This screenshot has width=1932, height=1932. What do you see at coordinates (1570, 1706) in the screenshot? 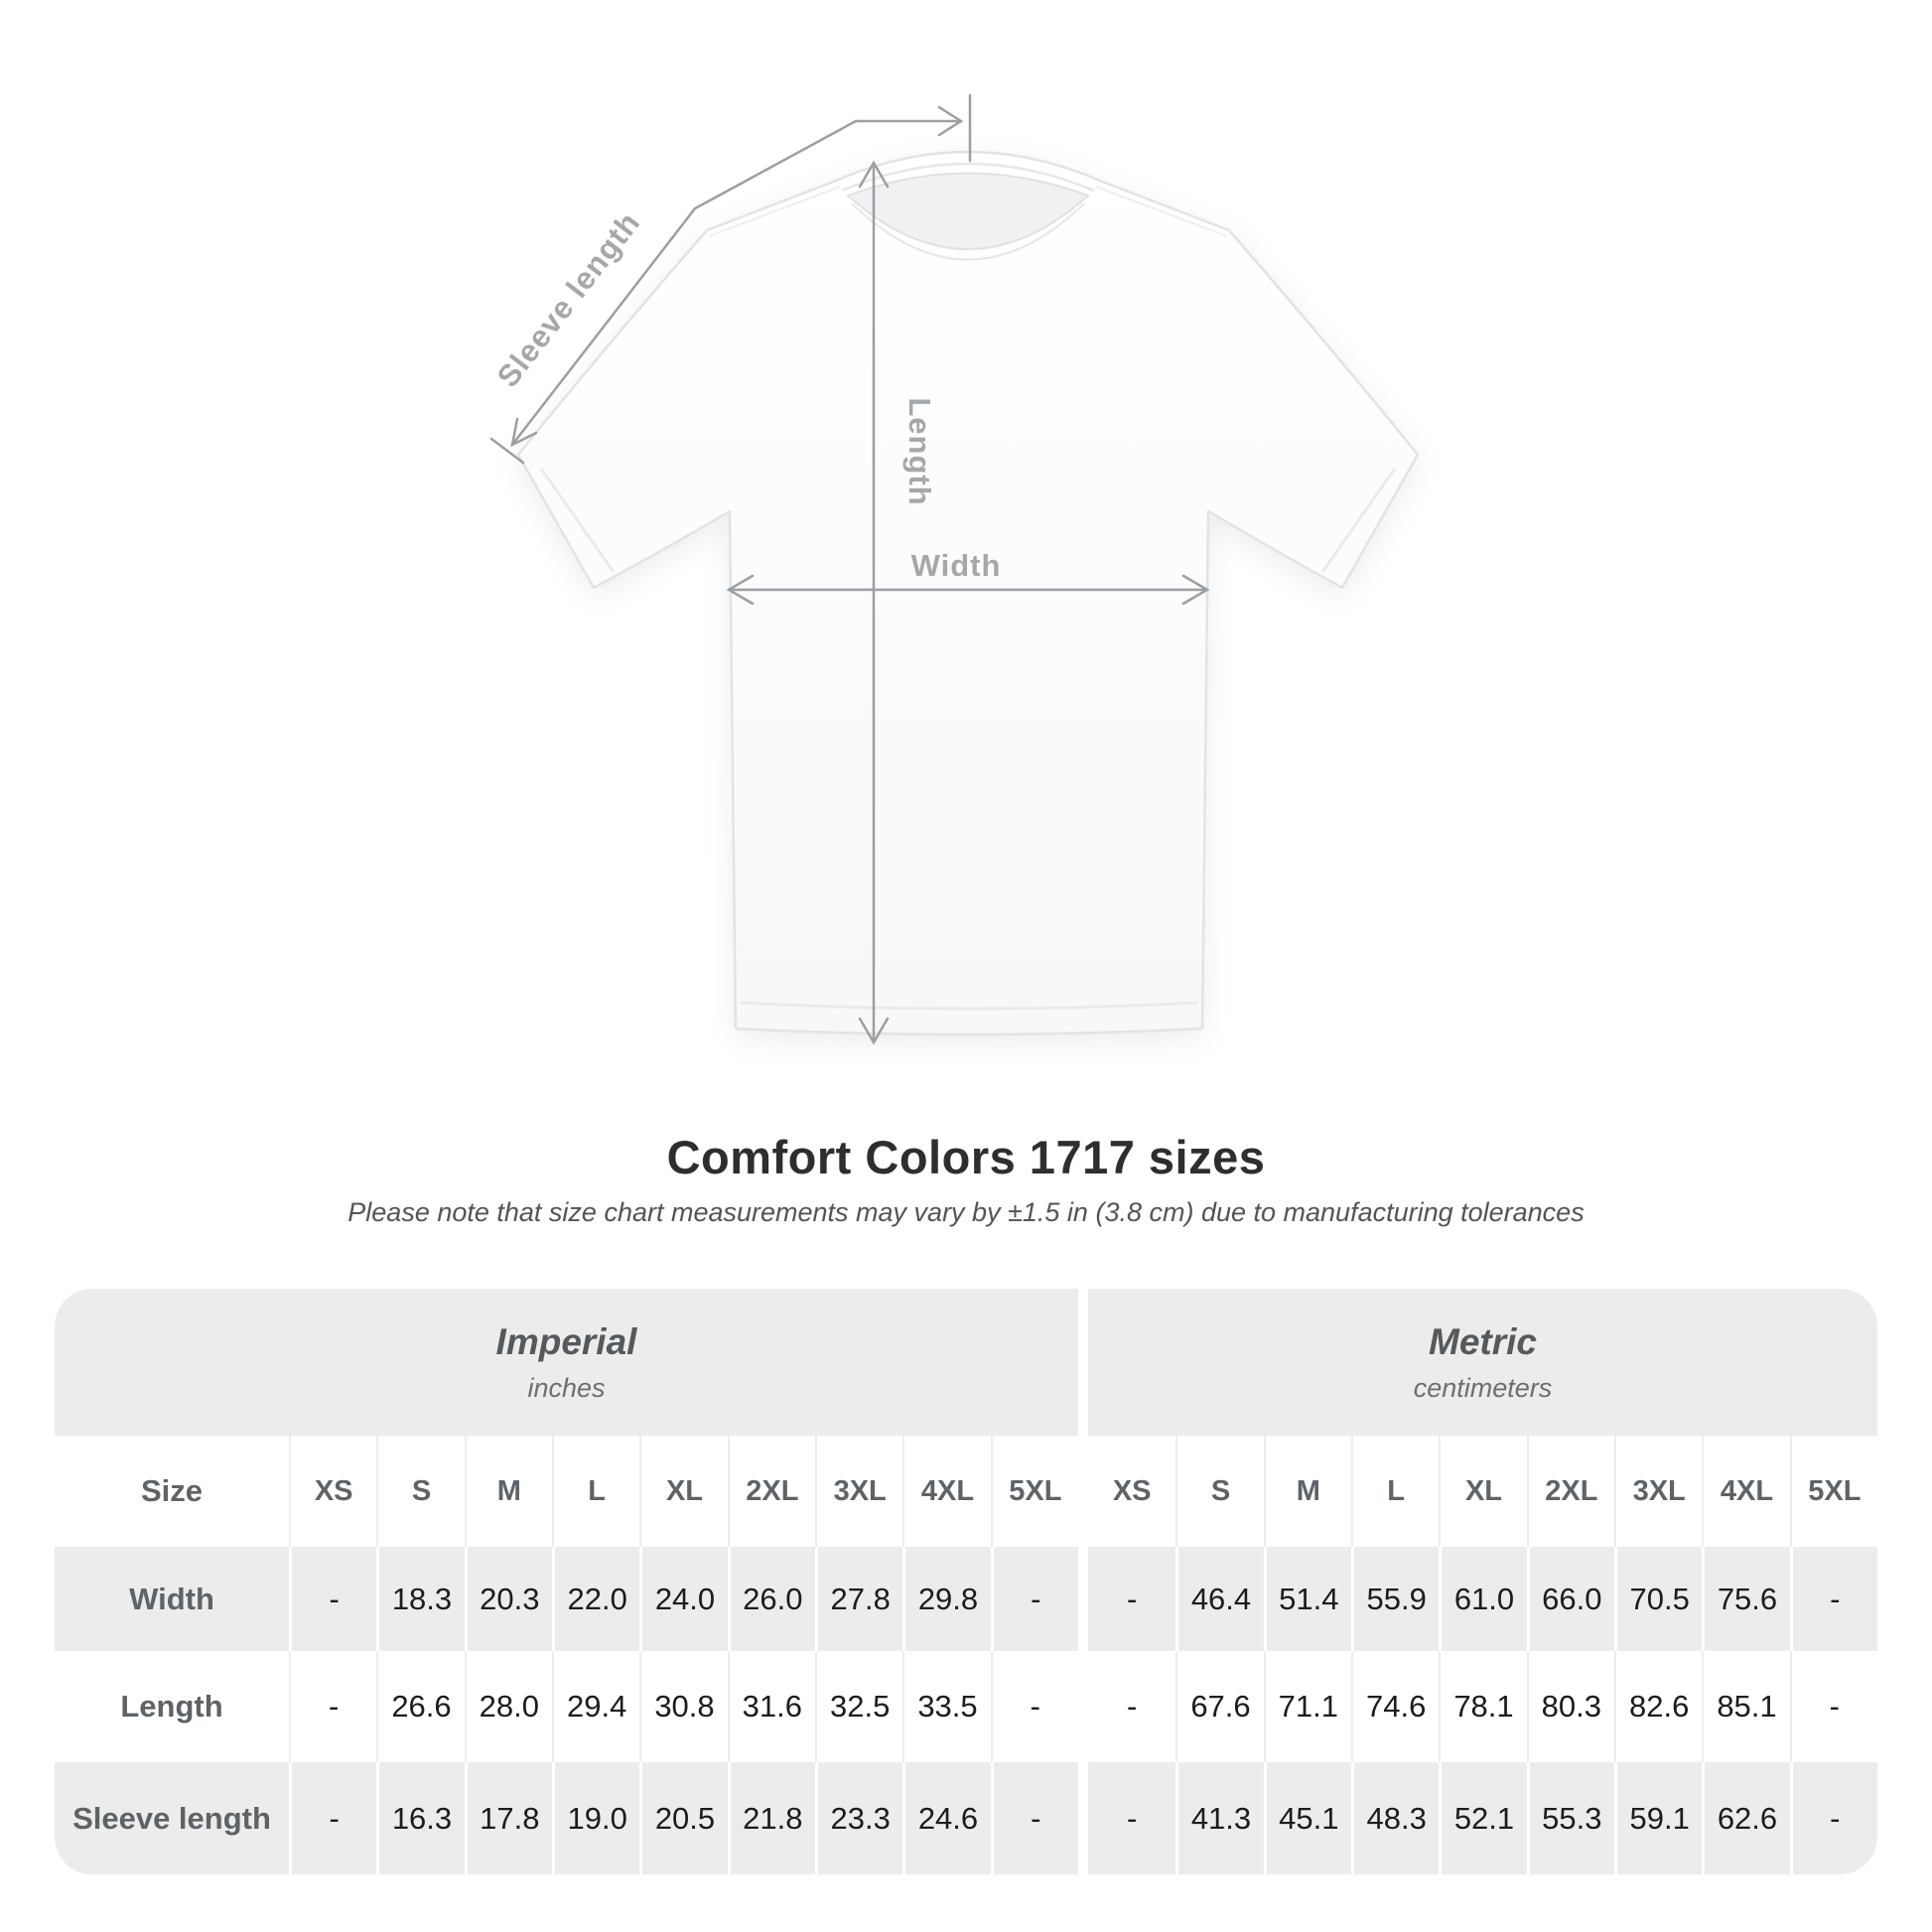
I see `value-cell: 80.3` at bounding box center [1570, 1706].